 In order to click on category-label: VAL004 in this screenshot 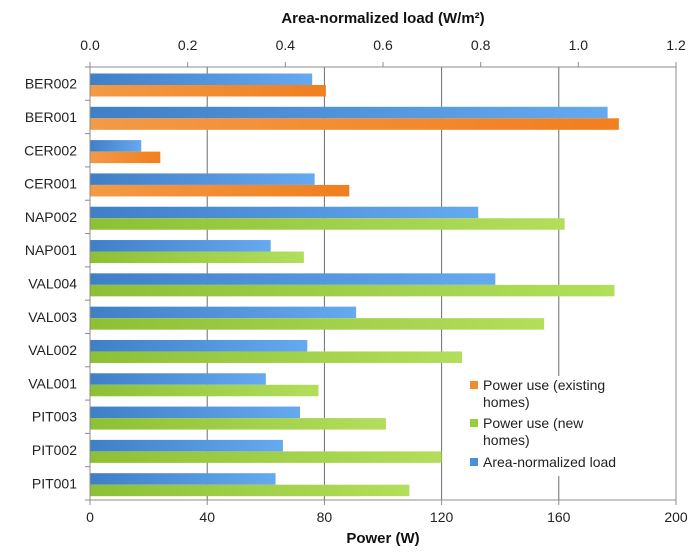, I will do `click(52, 284)`.